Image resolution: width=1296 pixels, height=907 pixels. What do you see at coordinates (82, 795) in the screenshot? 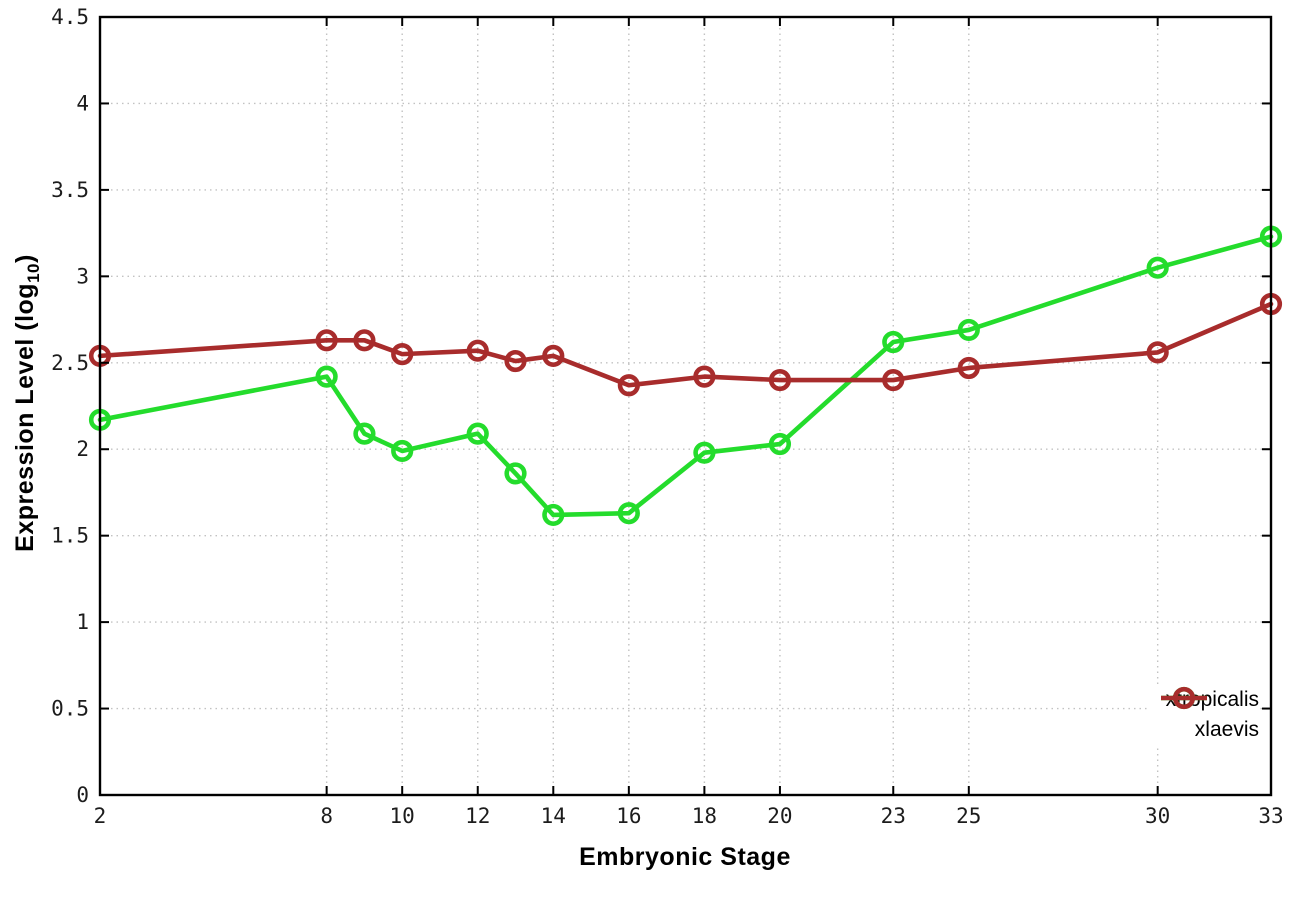
I see `y-tick-label: 0` at bounding box center [82, 795].